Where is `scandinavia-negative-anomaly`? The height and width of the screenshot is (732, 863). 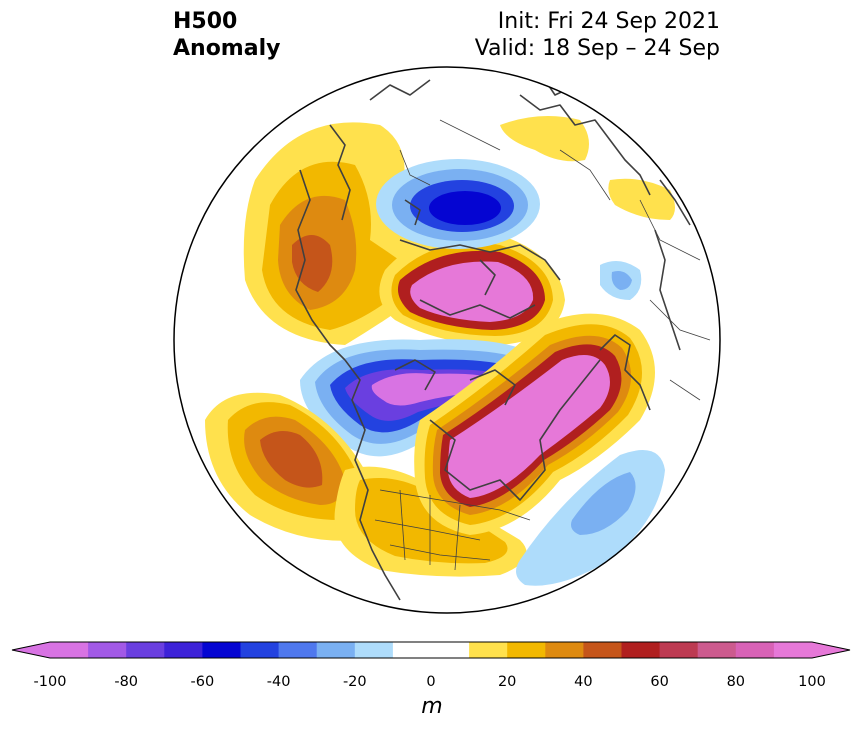 scandinavia-negative-anomaly is located at coordinates (621, 280).